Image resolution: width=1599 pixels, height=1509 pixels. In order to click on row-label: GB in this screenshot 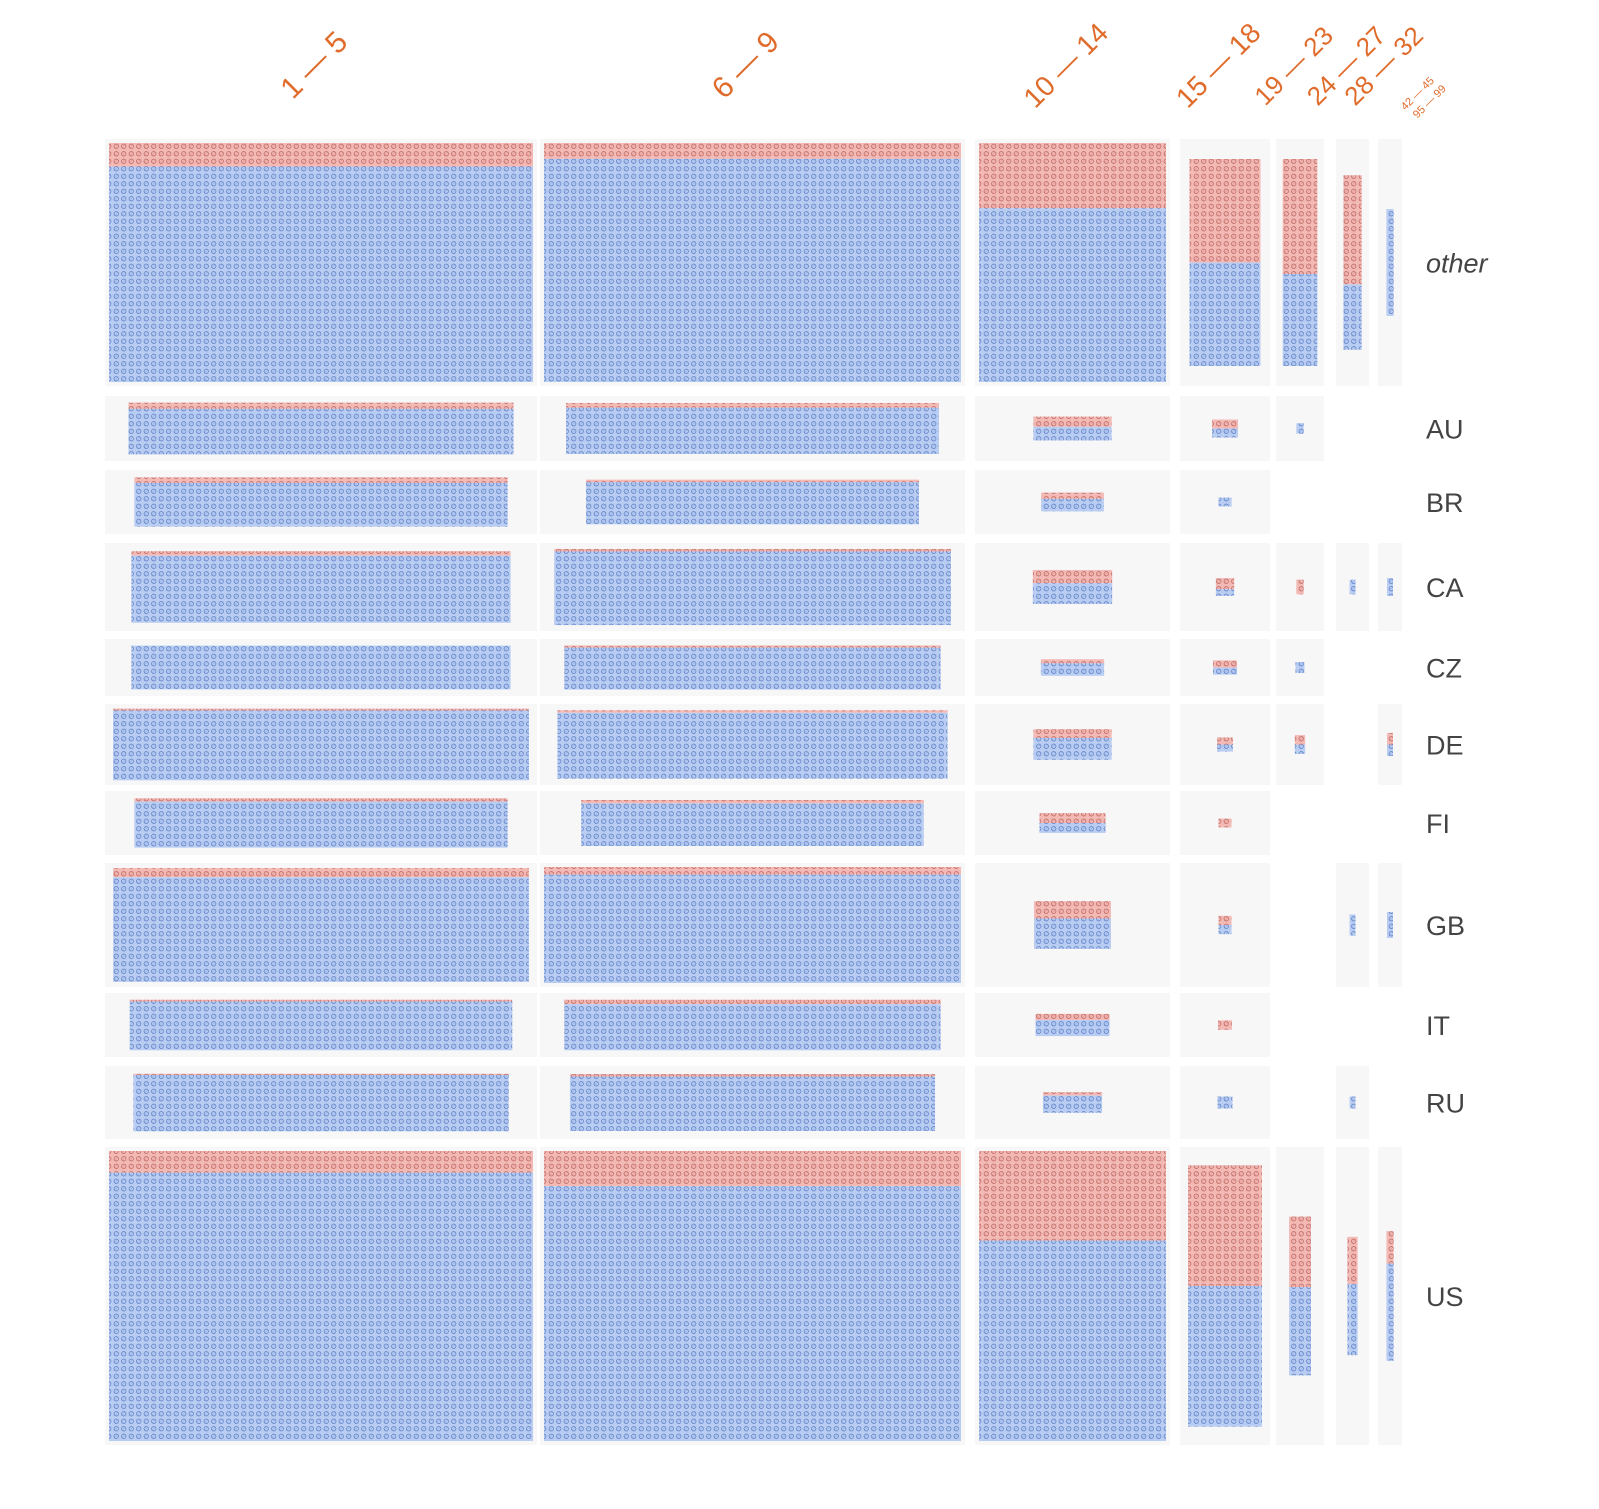, I will do `click(1445, 926)`.